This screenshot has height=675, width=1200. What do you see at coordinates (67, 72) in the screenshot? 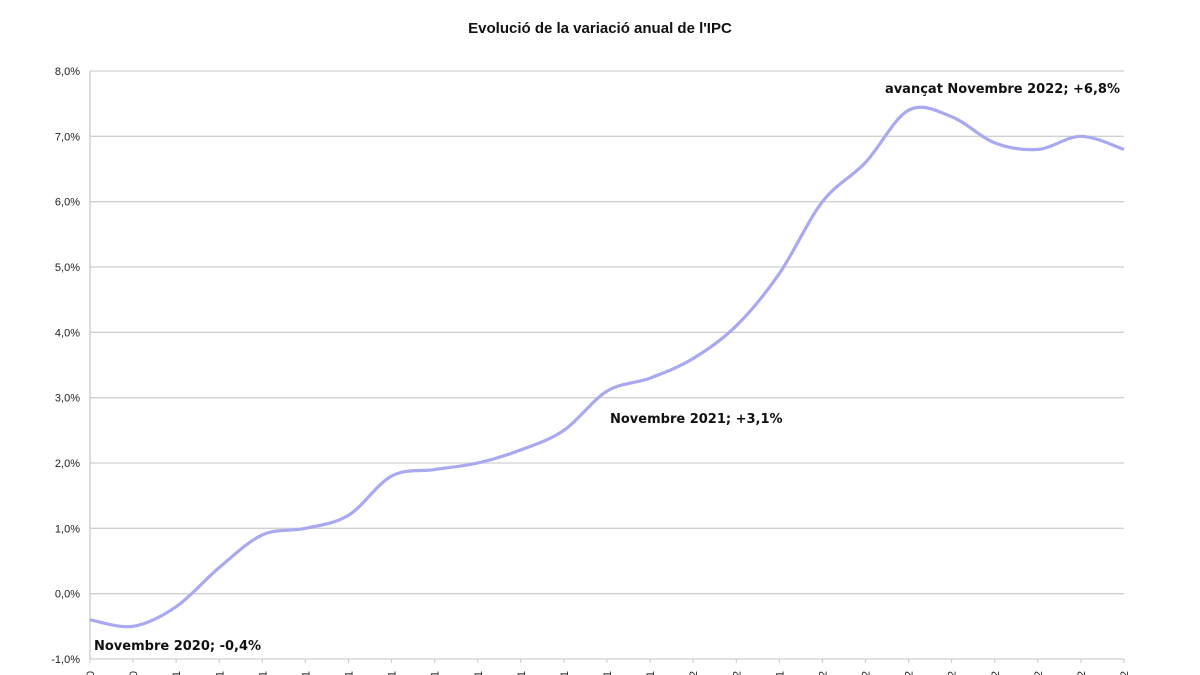
I see `y-tick-label: 8,0%` at bounding box center [67, 72].